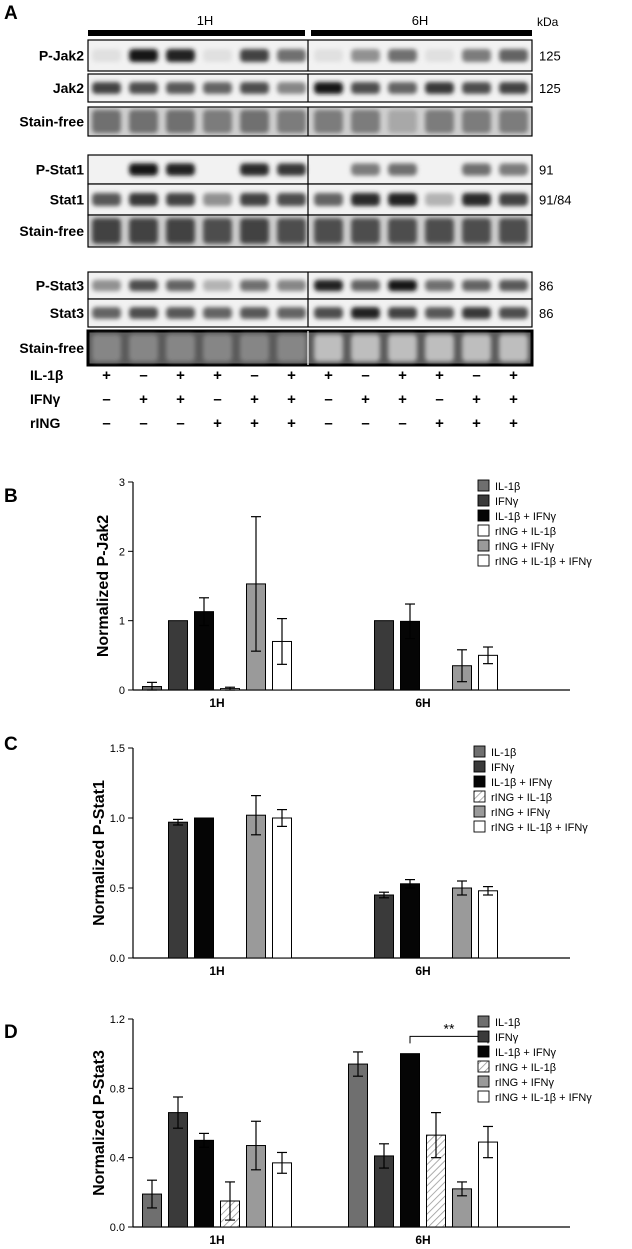  Describe the element at coordinates (117, 749) in the screenshot. I see `y-tick-label: 1.5` at that location.